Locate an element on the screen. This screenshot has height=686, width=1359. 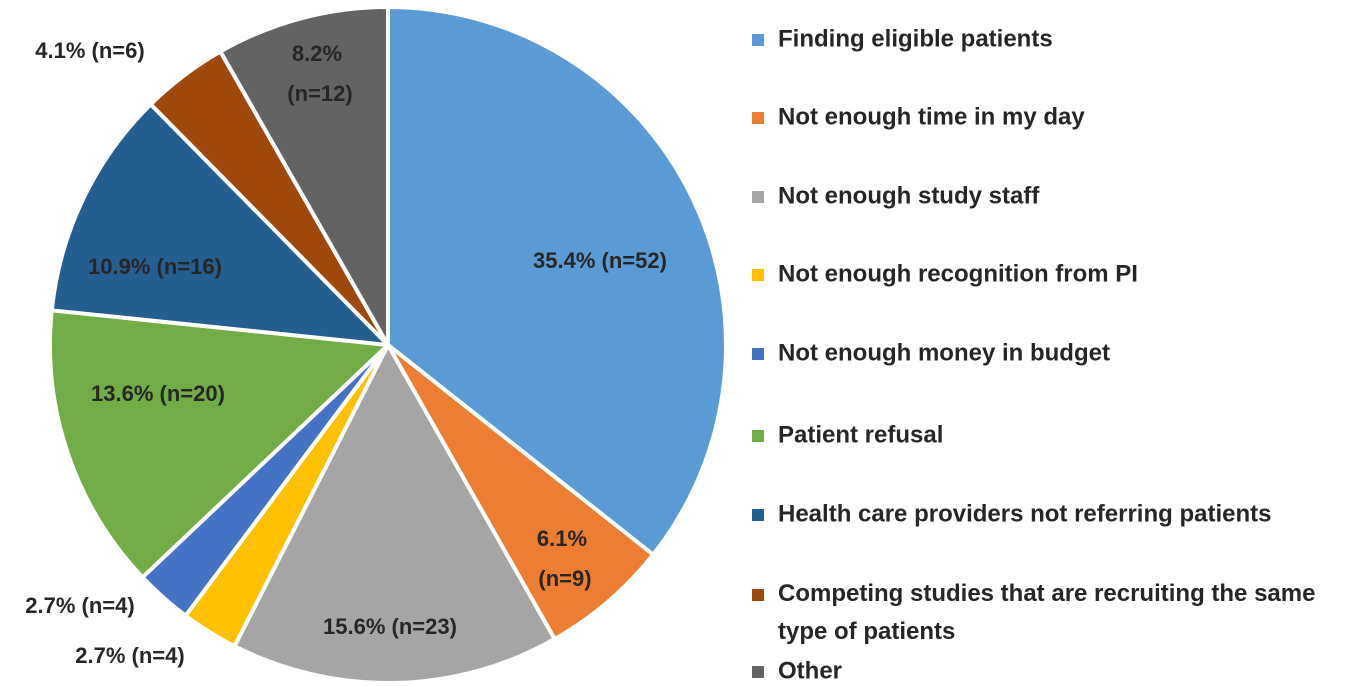
data-label: 35.4% (n=52) is located at coordinates (600, 260).